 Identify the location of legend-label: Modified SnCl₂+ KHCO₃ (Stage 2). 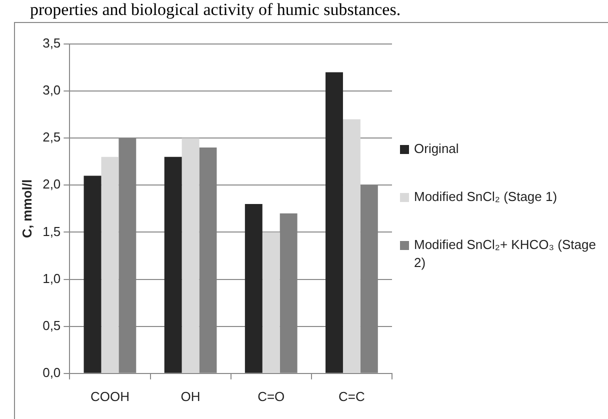
(505, 254).